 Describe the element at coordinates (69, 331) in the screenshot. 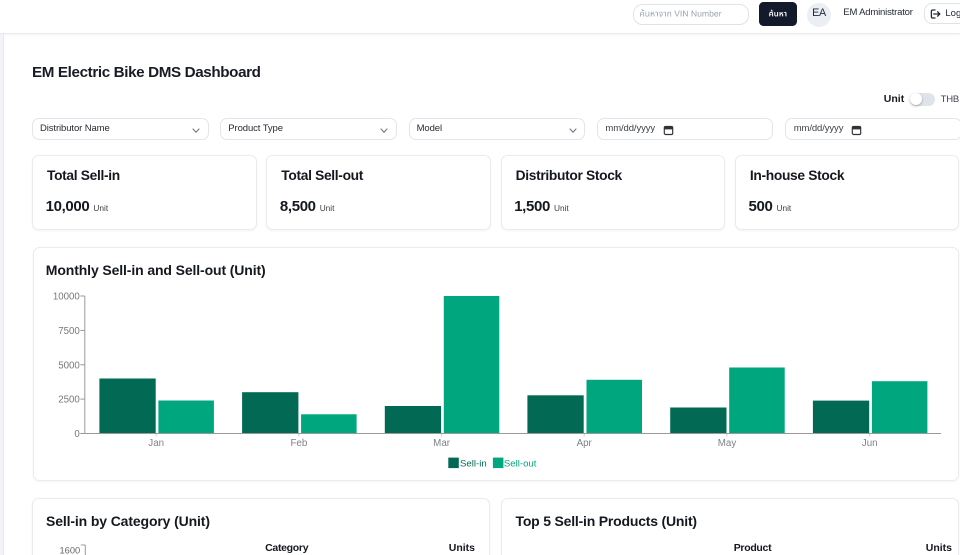

I see `svg-text: 7500` at that location.